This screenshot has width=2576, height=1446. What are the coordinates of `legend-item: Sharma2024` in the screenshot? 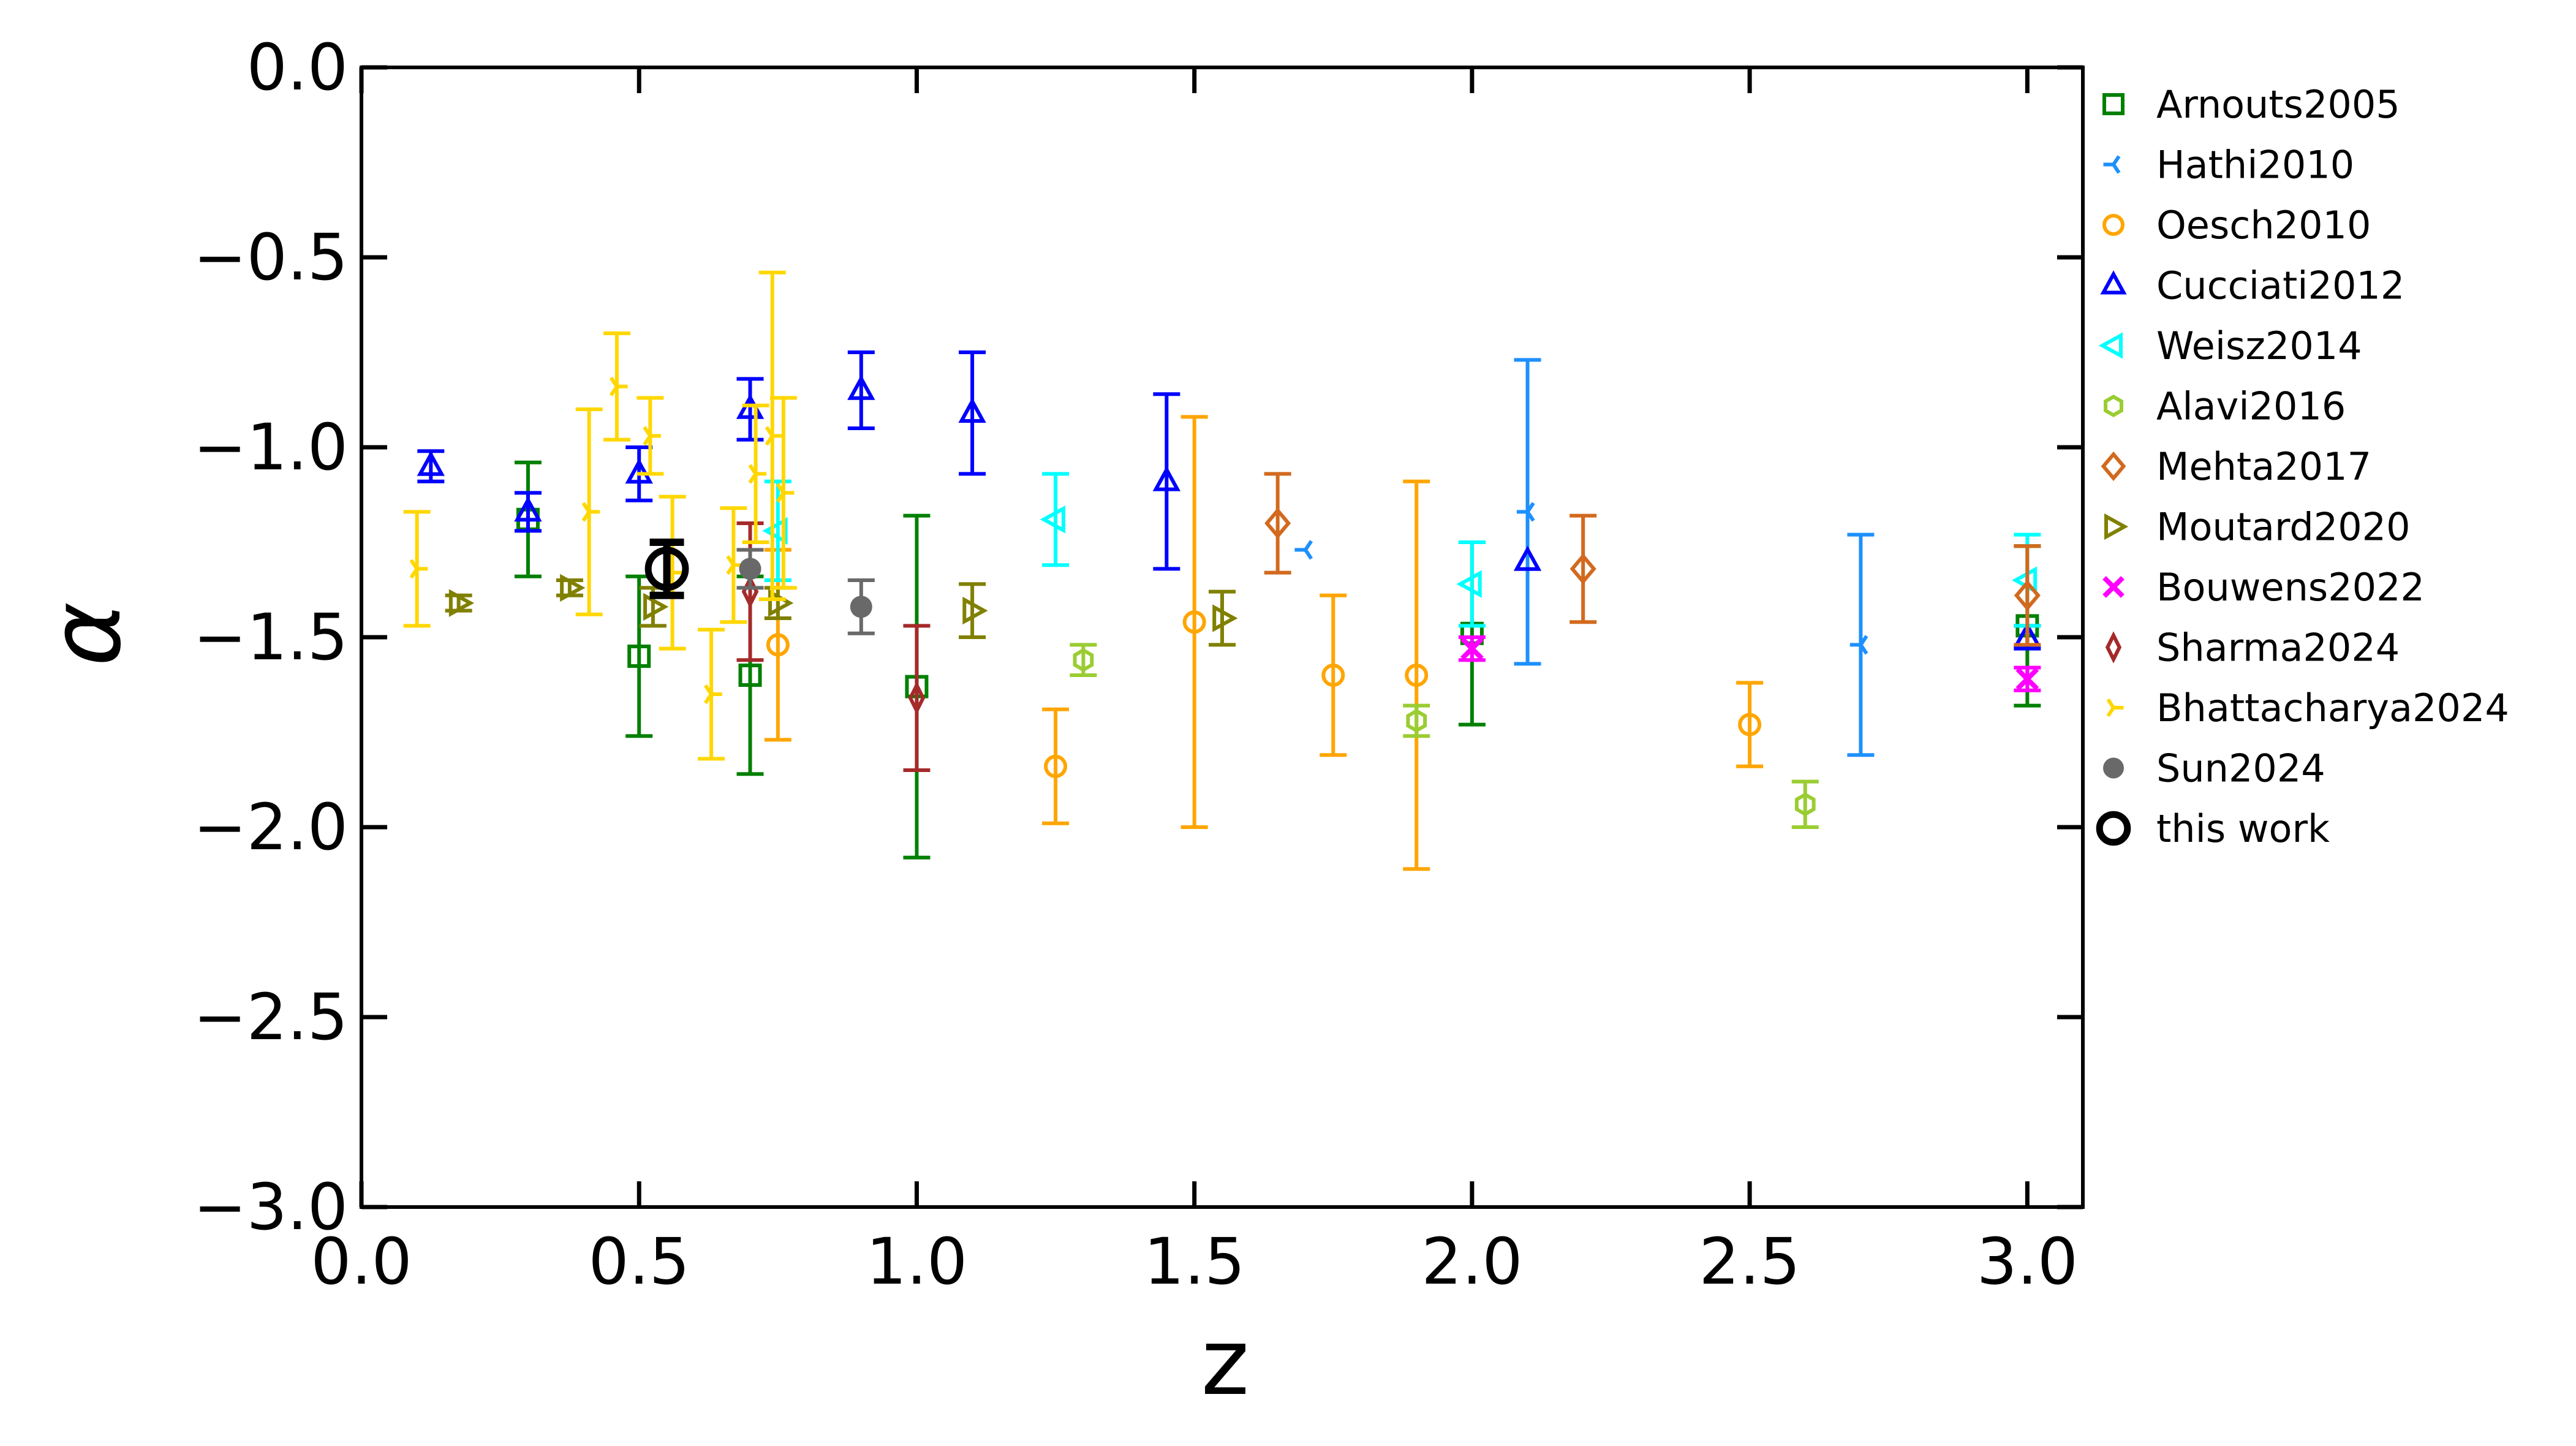 It's located at (2252, 648).